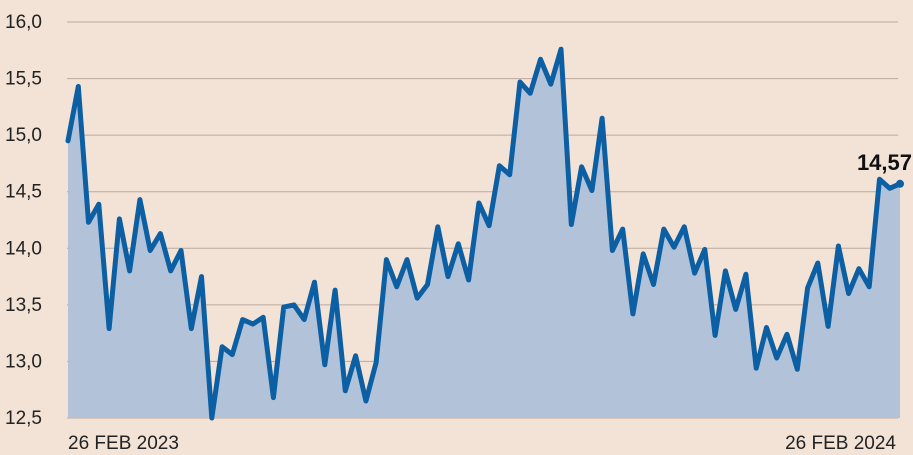 This screenshot has width=913, height=455. What do you see at coordinates (23, 418) in the screenshot?
I see `y-tick-label: 12,5` at bounding box center [23, 418].